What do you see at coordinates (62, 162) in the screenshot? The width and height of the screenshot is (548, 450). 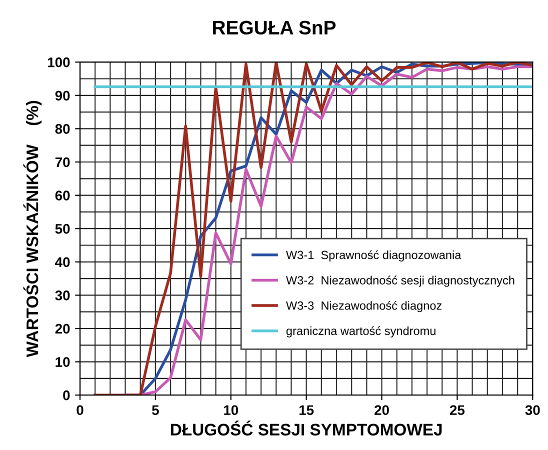 I see `y-tick-label: 70` at bounding box center [62, 162].